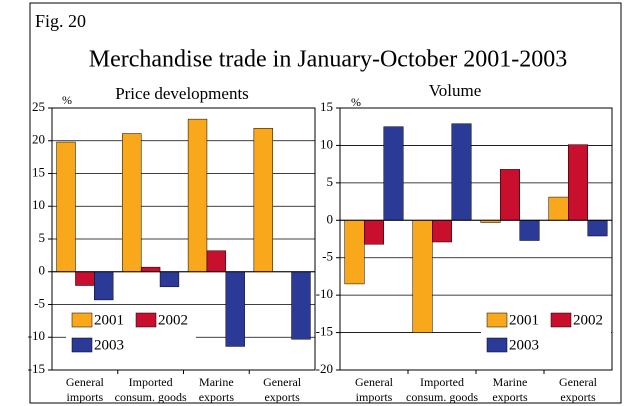  What do you see at coordinates (182, 93) in the screenshot?
I see `chart-title: Price developments` at bounding box center [182, 93].